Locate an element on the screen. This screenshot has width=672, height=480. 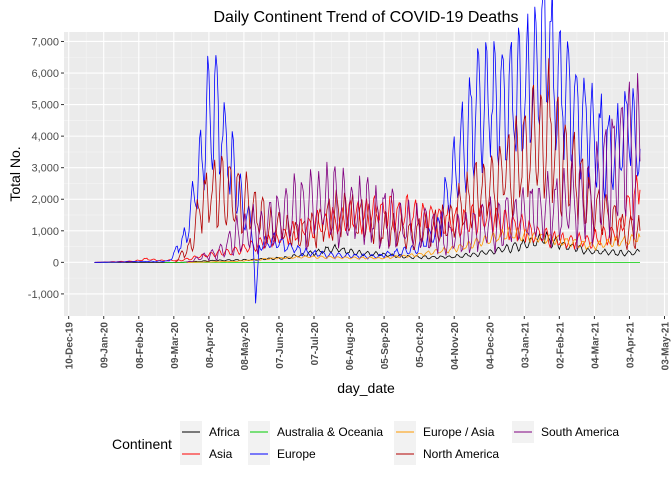
chart-title: Daily Continent Trend of COVID-19 Deaths is located at coordinates (365, 17).